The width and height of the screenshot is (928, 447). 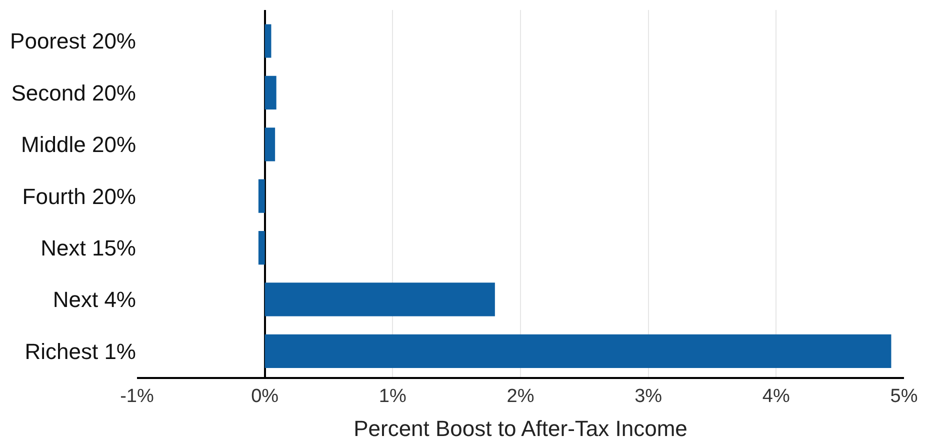 I want to click on x-tick-label: -1%, so click(x=137, y=396).